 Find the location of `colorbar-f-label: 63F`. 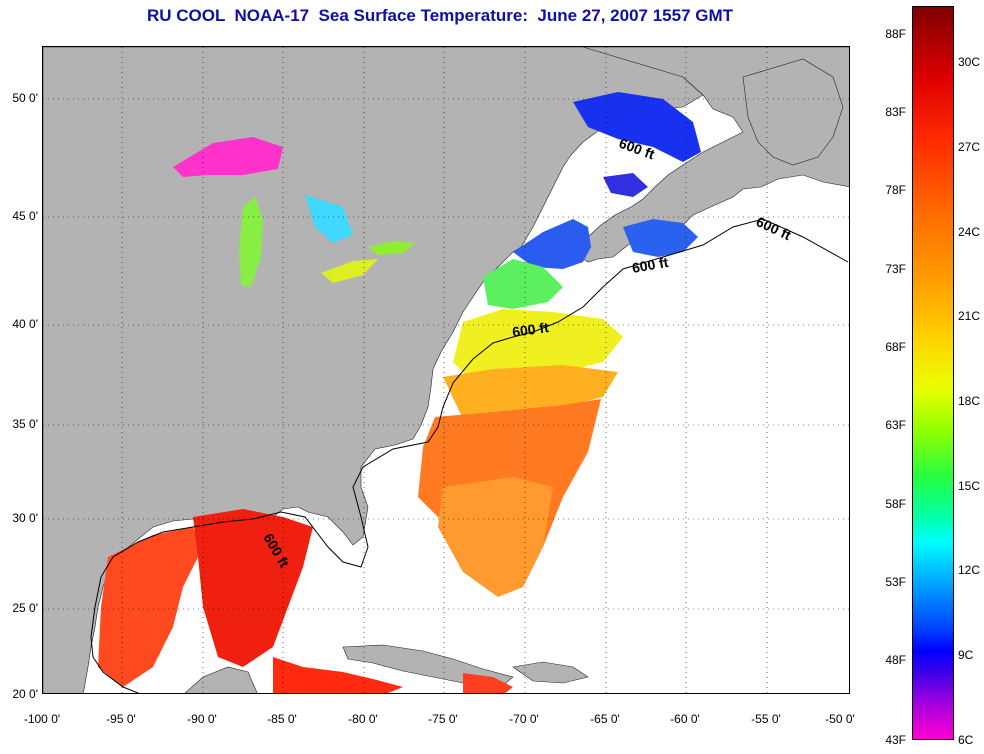

colorbar-f-label: 63F is located at coordinates (895, 425).